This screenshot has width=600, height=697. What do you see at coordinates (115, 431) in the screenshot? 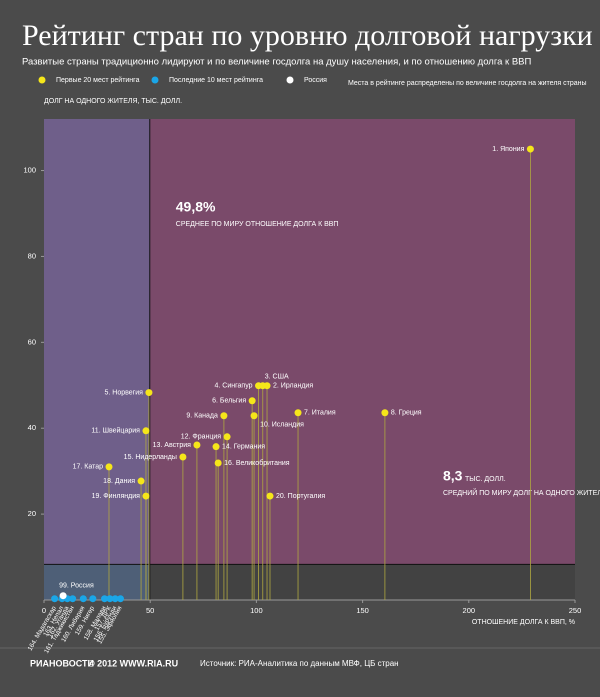
I see `point-label: 11. Швейцария` at bounding box center [115, 431].